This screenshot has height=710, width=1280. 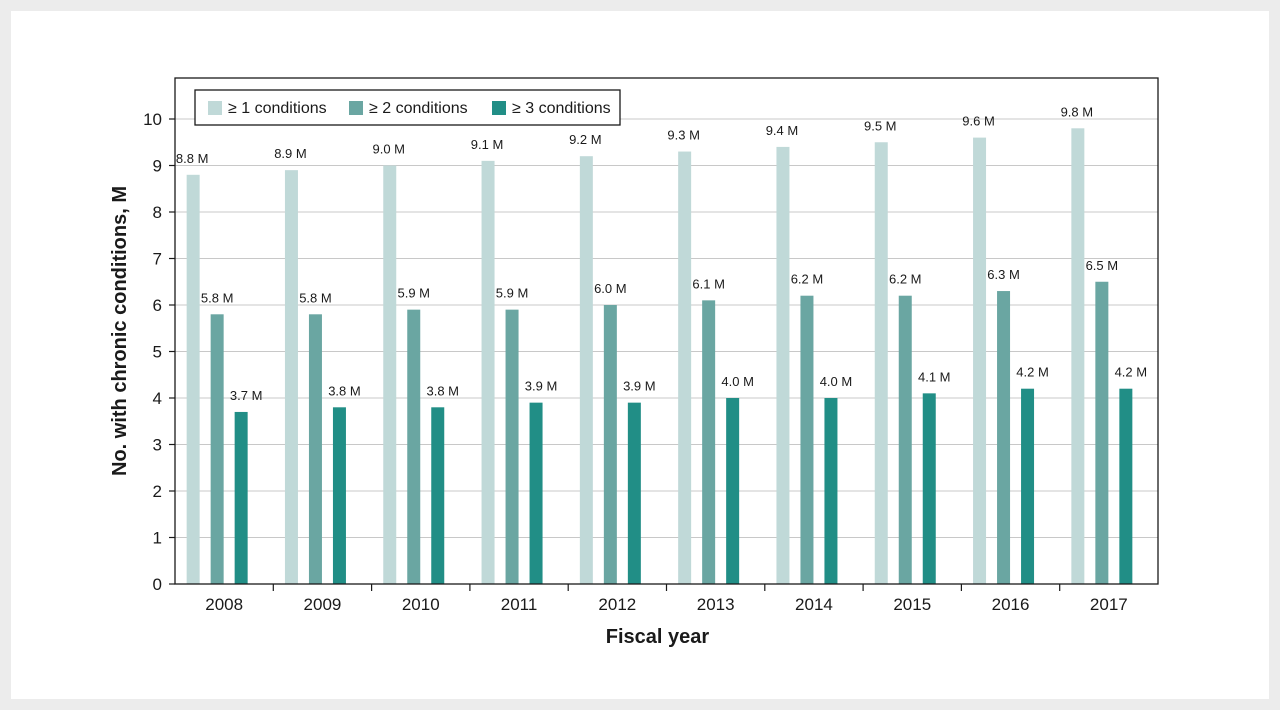 I want to click on bar-3-2010, so click(x=438, y=495).